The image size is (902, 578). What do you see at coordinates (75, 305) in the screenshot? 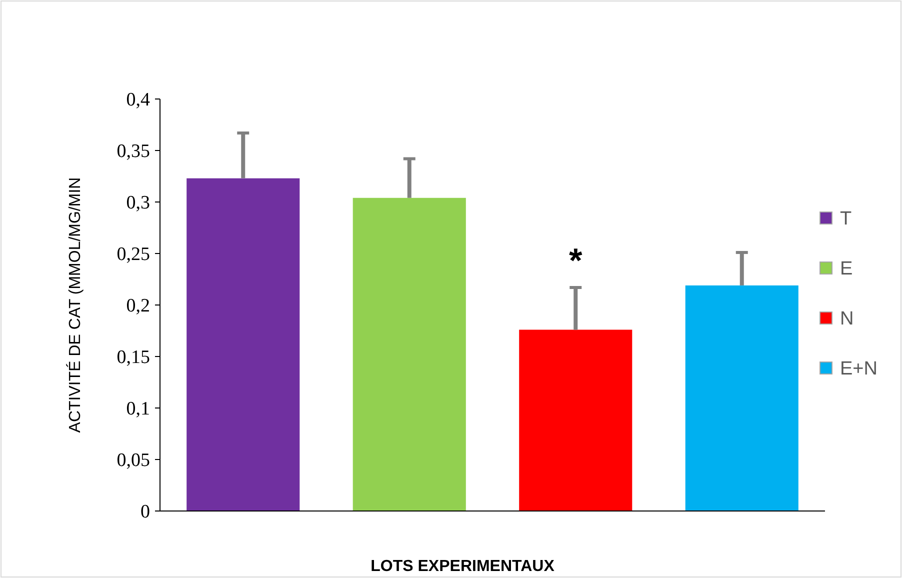
I see `y-axis-title: ACTIVITÉ DE CAT (MMOL/MG/MIN` at bounding box center [75, 305].